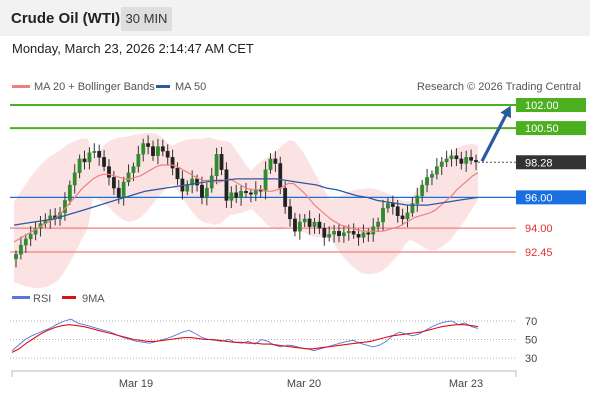 Image resolution: width=590 pixels, height=400 pixels. I want to click on projection-arrow-head, so click(506, 112).